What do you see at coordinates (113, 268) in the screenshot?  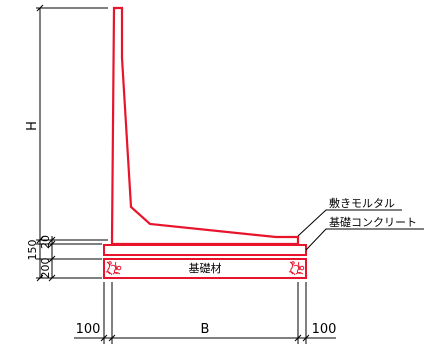 I see `gravel-hatch-left` at bounding box center [113, 268].